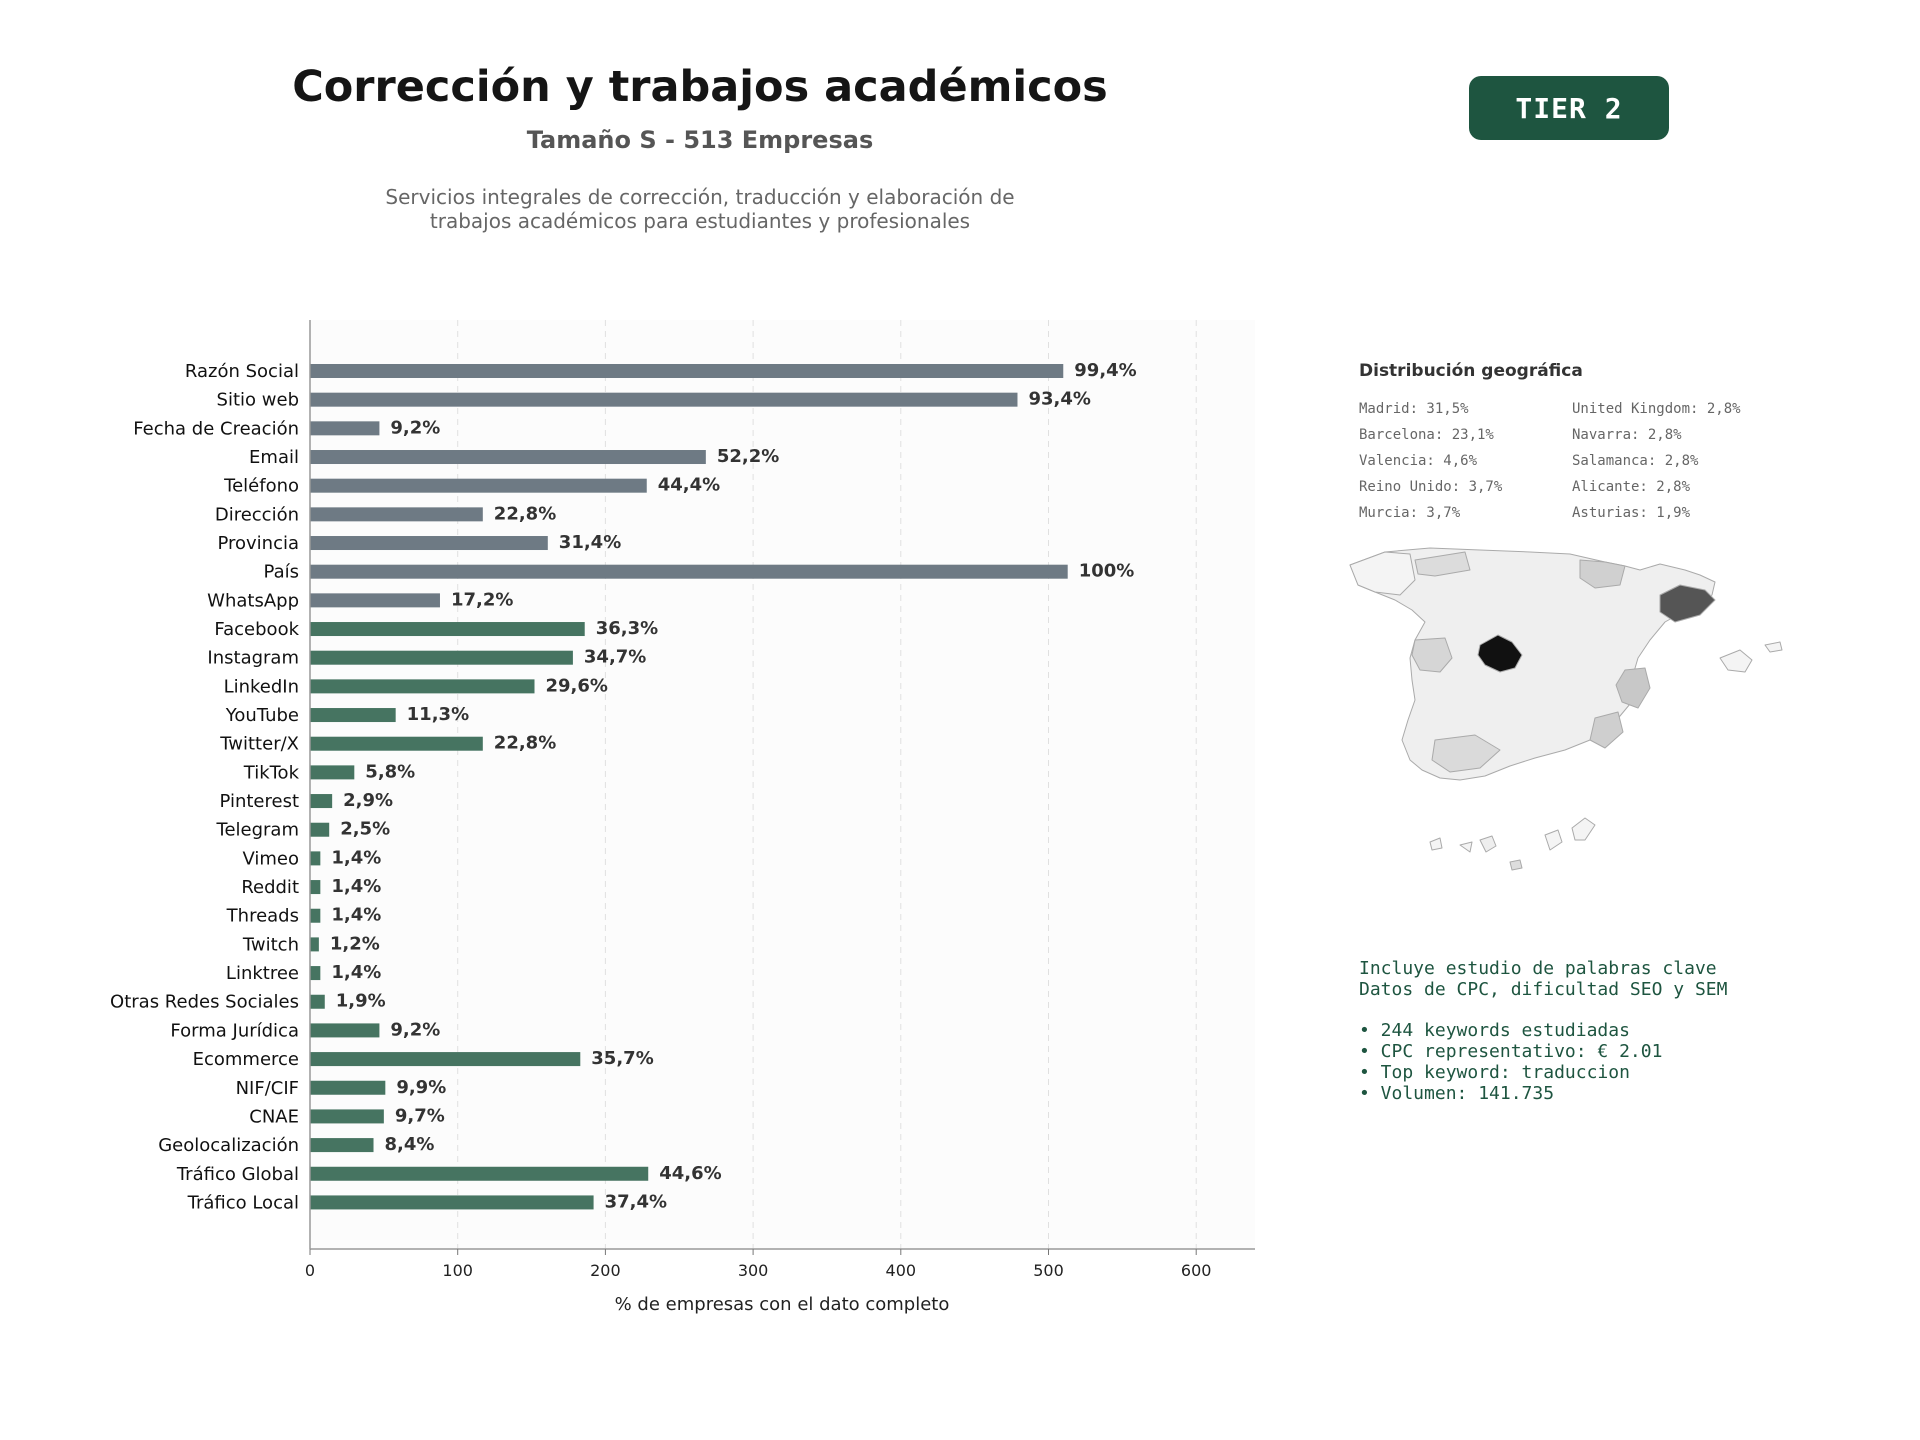 Image resolution: width=1920 pixels, height=1440 pixels. Describe the element at coordinates (262, 715) in the screenshot. I see `category-label: YouTube` at that location.